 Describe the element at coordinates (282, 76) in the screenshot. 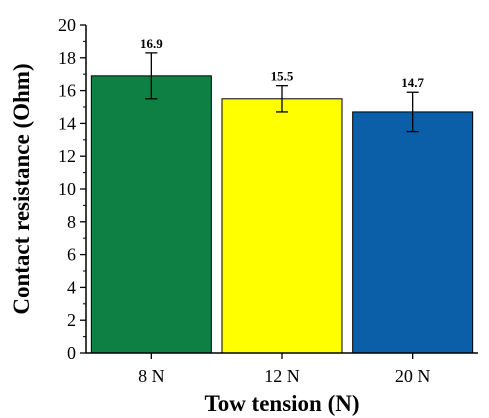

I see `data-label-2: 15.5` at that location.